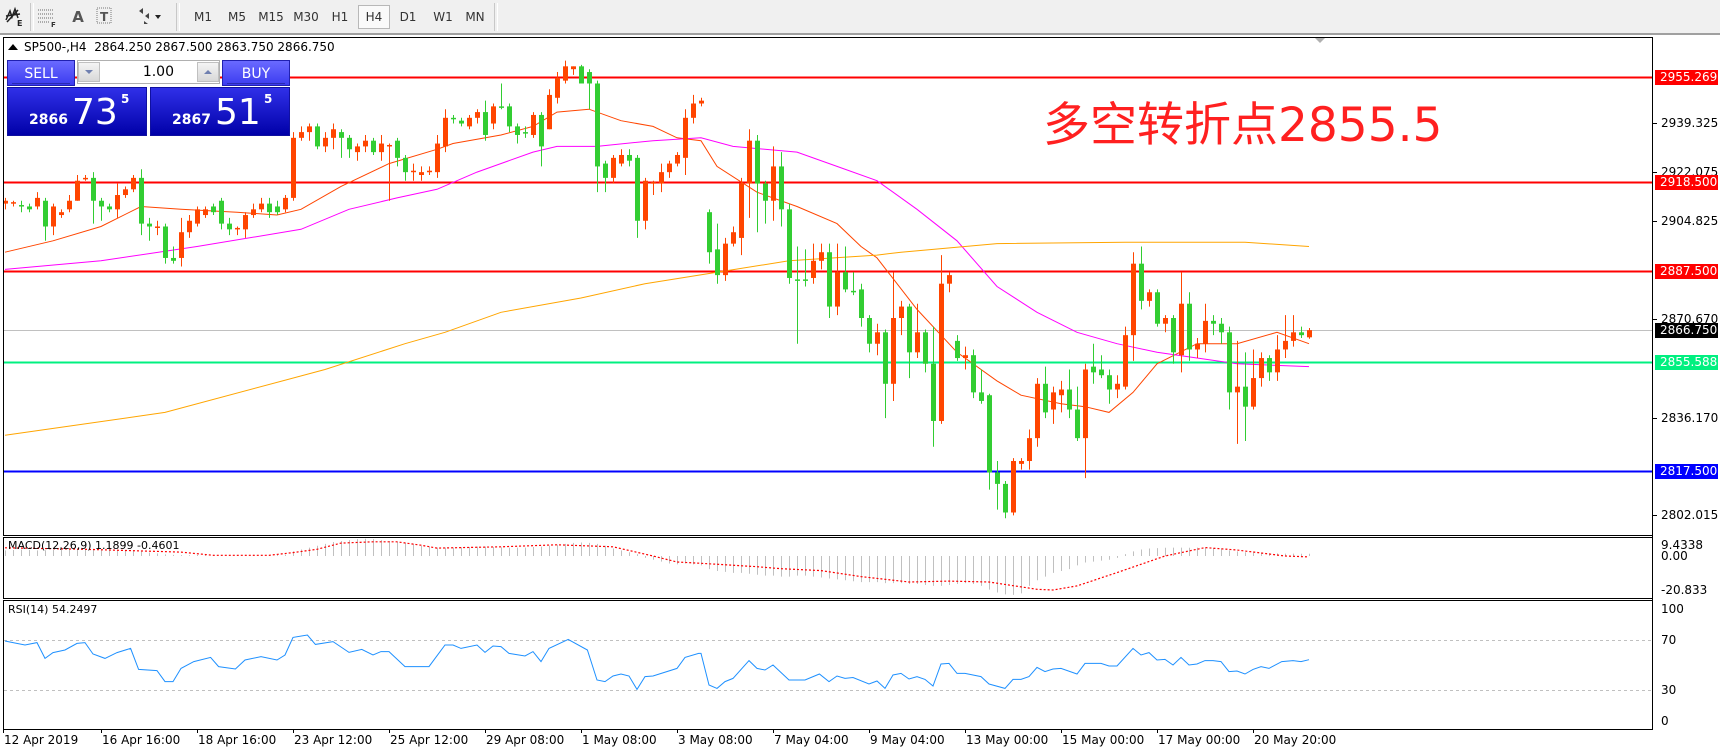 This screenshot has width=1720, height=753. Describe the element at coordinates (619, 740) in the screenshot. I see `time-label: 1 May 08:00` at that location.